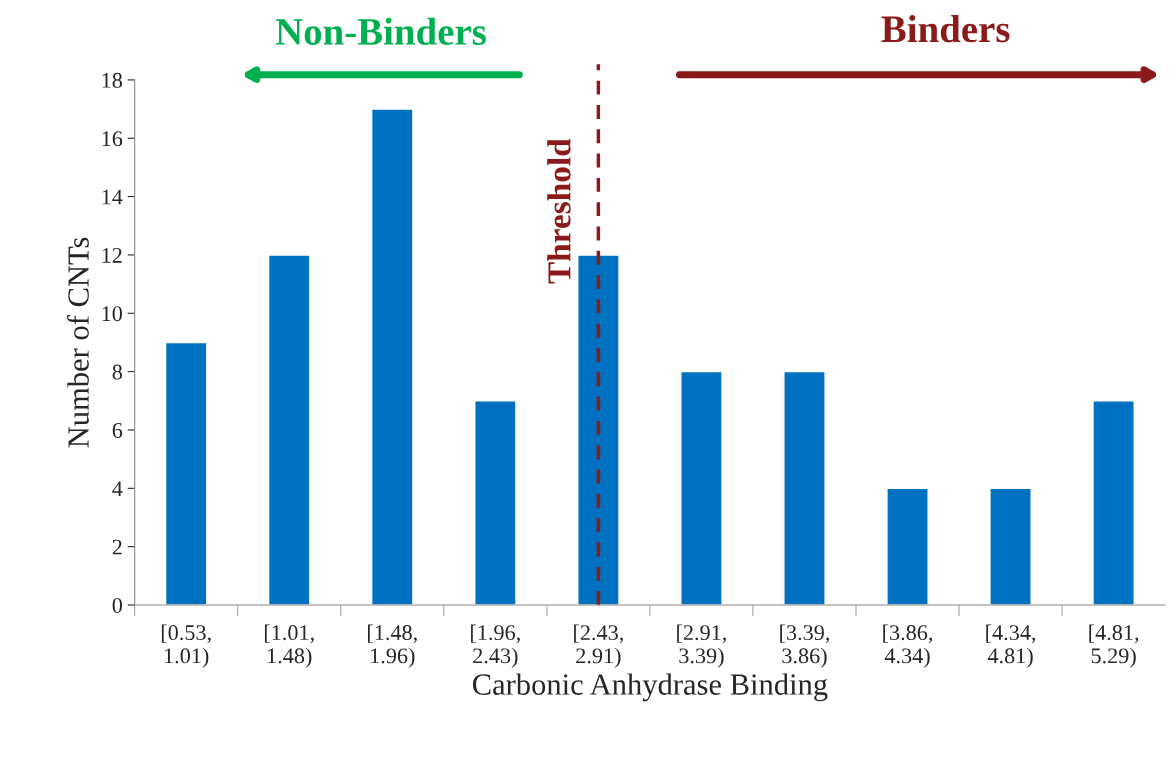 Image resolution: width=1171 pixels, height=761 pixels. I want to click on x-tick-label: [1.96, 2.43), so click(495, 646).